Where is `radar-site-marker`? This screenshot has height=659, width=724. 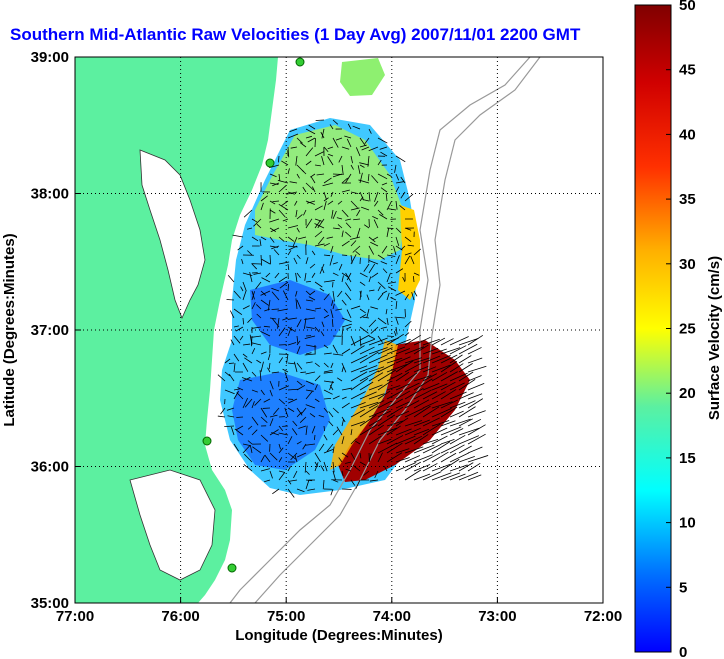
radar-site-marker is located at coordinates (207, 441).